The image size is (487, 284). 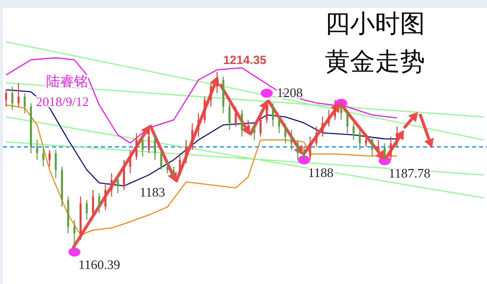 I want to click on chart-subtitle: 黄金走势, so click(x=375, y=62).